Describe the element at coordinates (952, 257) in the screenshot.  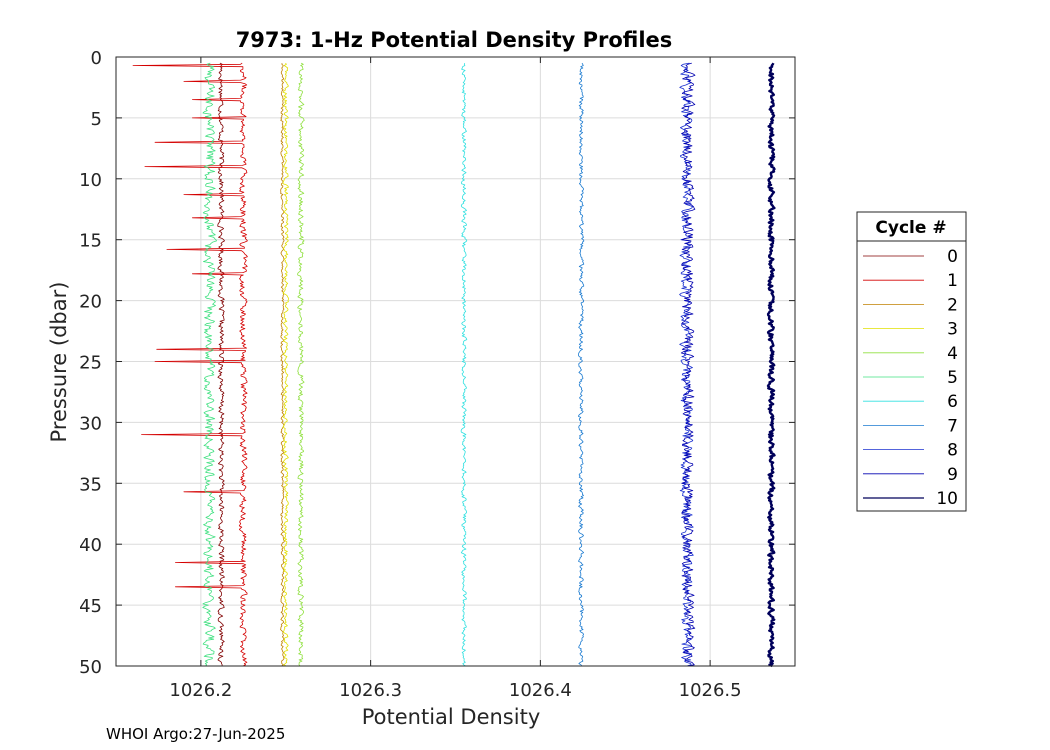
I see `legend-label-cycle-0: 0` at that location.